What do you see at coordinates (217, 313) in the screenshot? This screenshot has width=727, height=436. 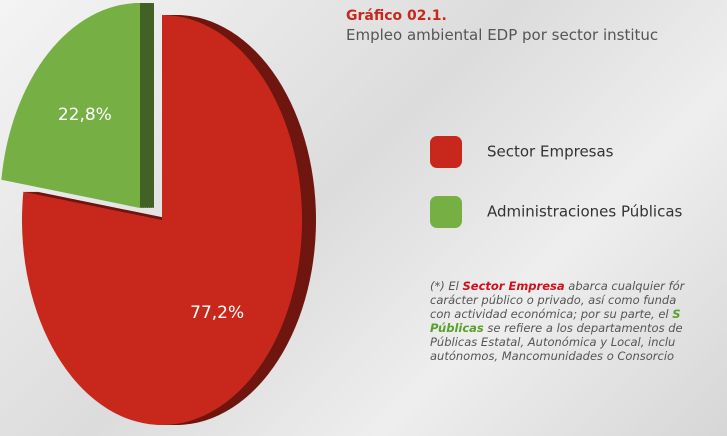 I see `data-label: 77,2%` at bounding box center [217, 313].